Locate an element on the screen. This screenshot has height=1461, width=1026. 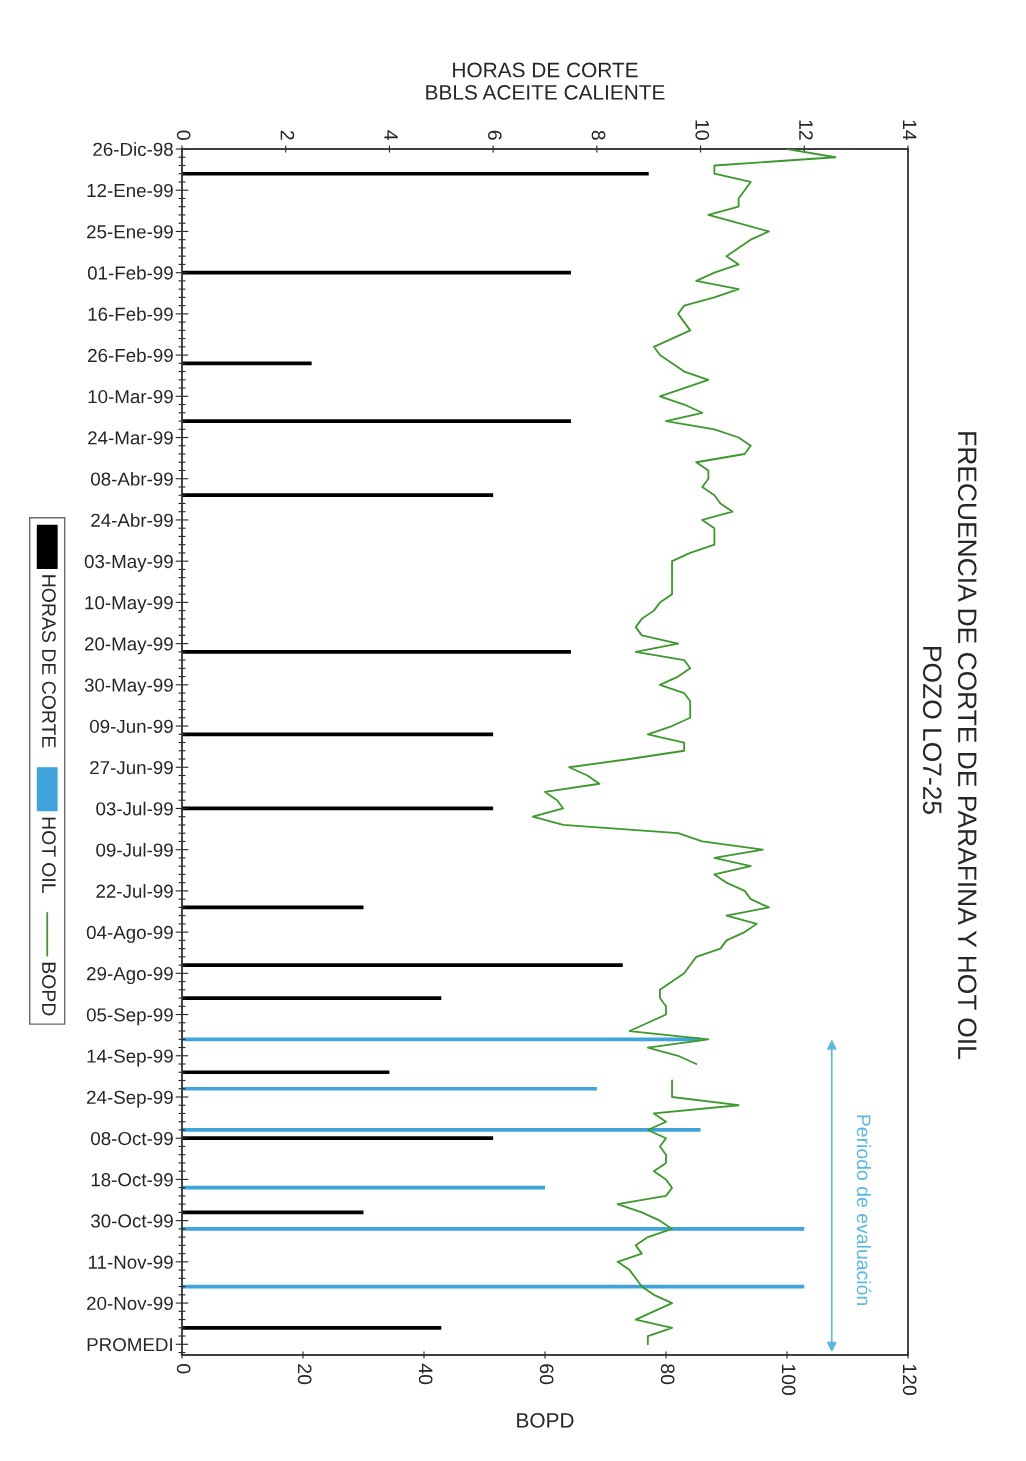
legend-label: BOPD is located at coordinates (49, 989).